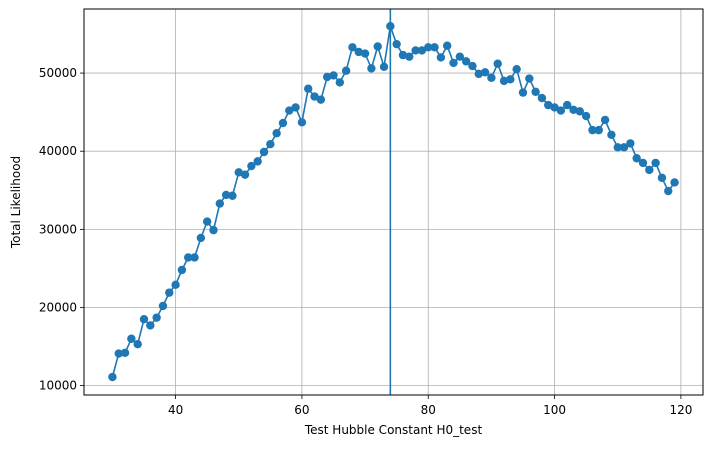 The height and width of the screenshot is (452, 713). What do you see at coordinates (16, 202) in the screenshot?
I see `y-axis-label: Total Likelihood` at bounding box center [16, 202].